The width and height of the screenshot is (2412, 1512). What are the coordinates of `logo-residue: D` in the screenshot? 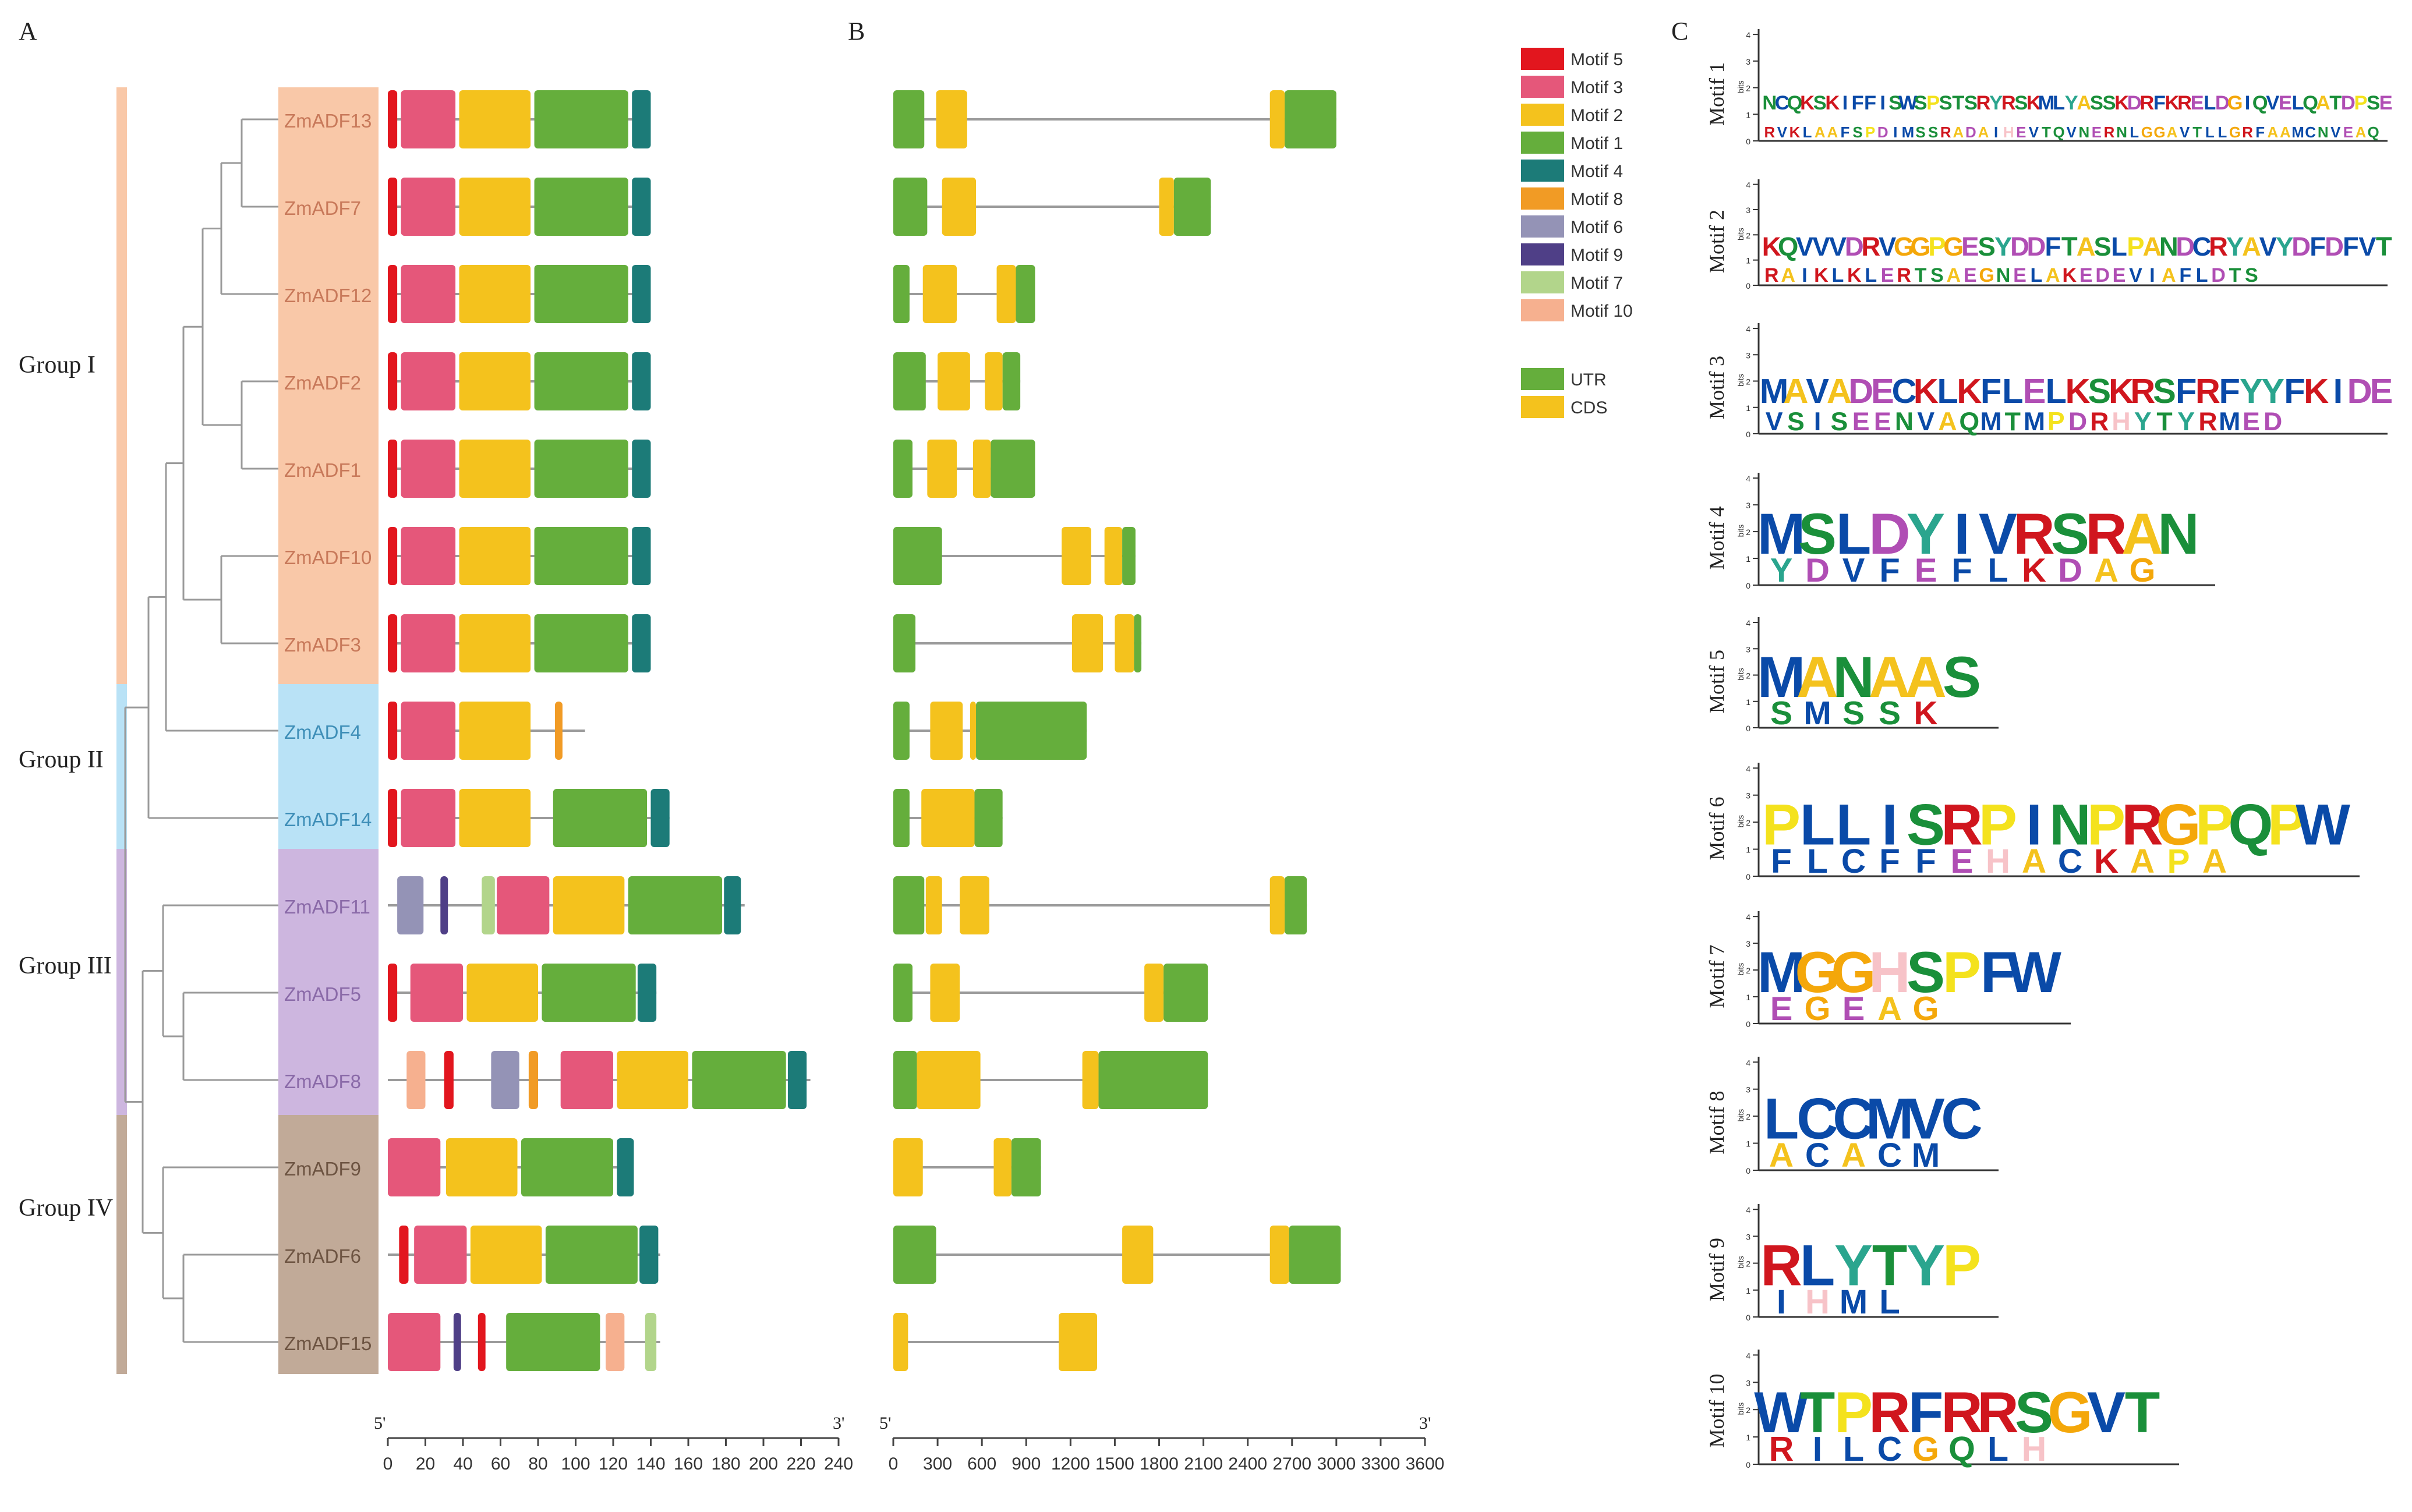 It's located at (2185, 247).